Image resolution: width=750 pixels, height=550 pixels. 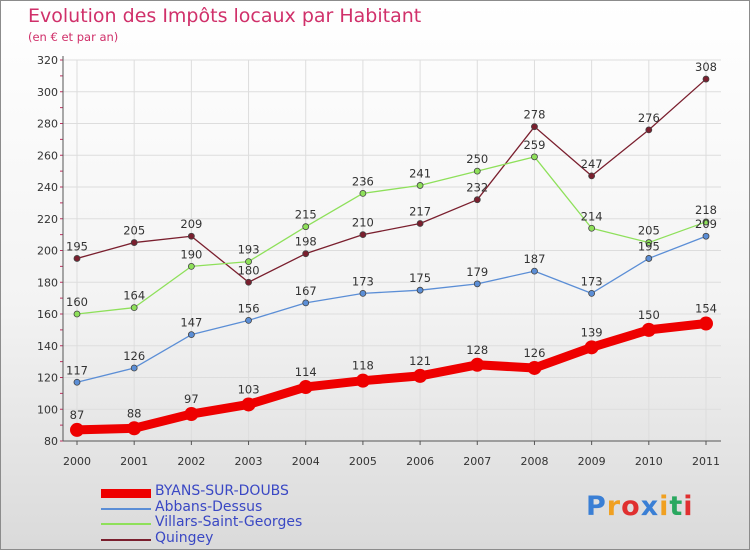 I want to click on data-label: 173, so click(x=592, y=281).